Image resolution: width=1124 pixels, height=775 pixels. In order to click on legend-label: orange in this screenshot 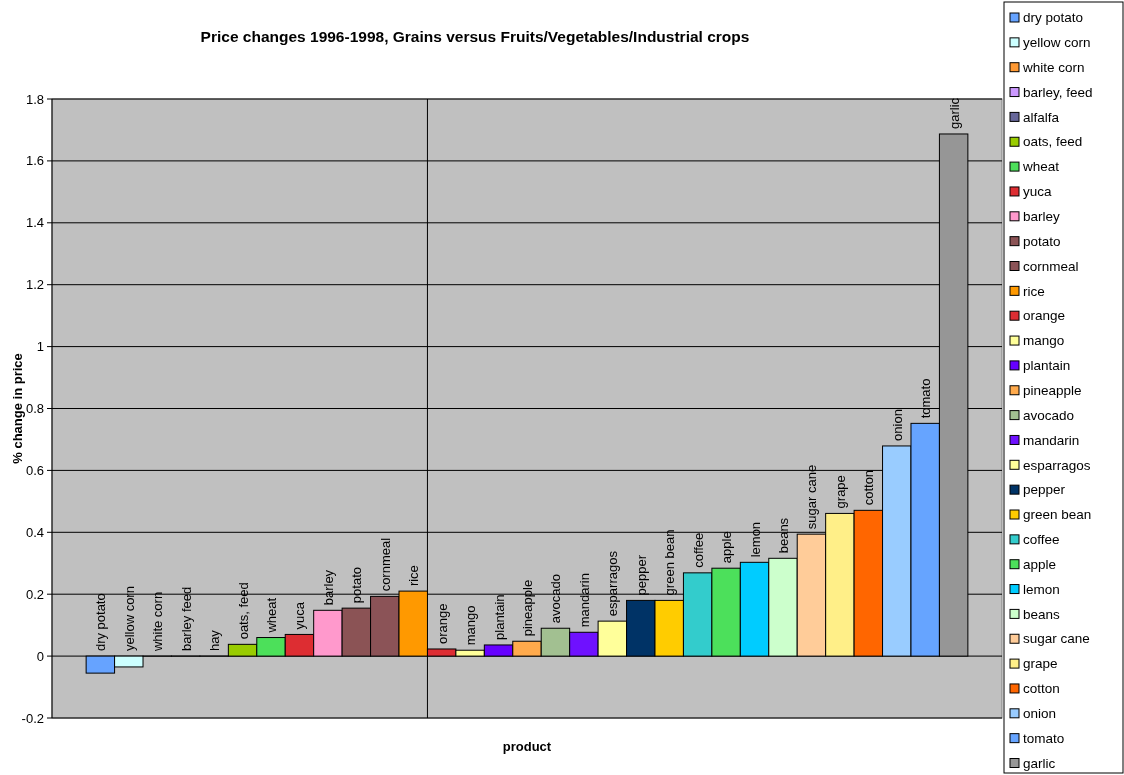, I will do `click(1044, 316)`.